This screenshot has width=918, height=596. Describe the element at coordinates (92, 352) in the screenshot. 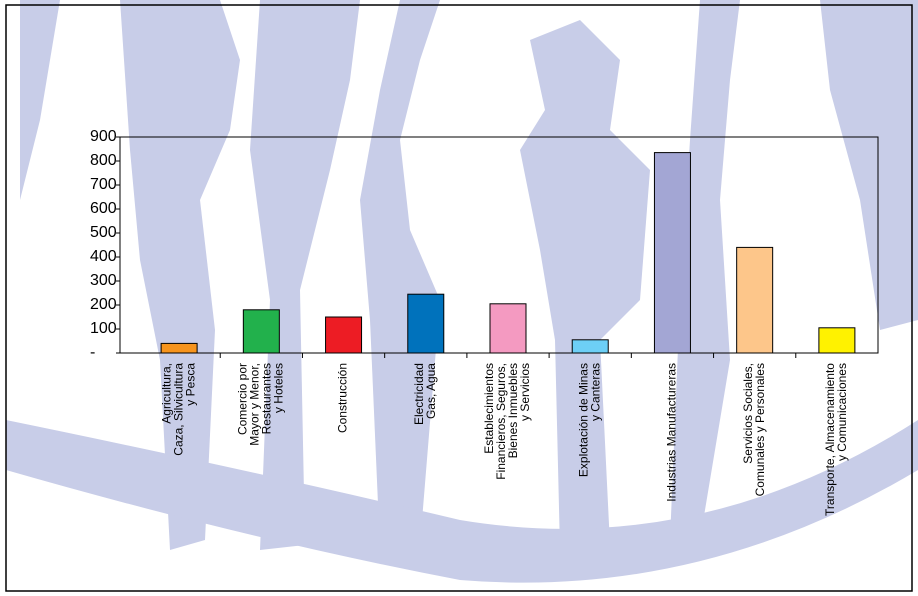

I see `y-tick-label: -` at that location.